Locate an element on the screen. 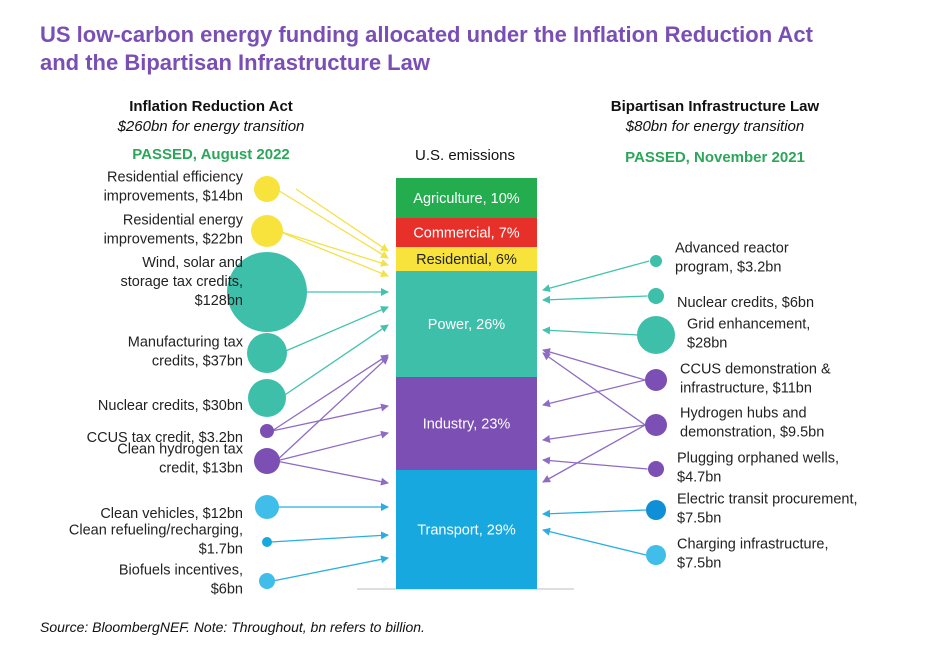 The width and height of the screenshot is (929, 647). ira-item-label: Clean refueling/recharging, is located at coordinates (156, 531).